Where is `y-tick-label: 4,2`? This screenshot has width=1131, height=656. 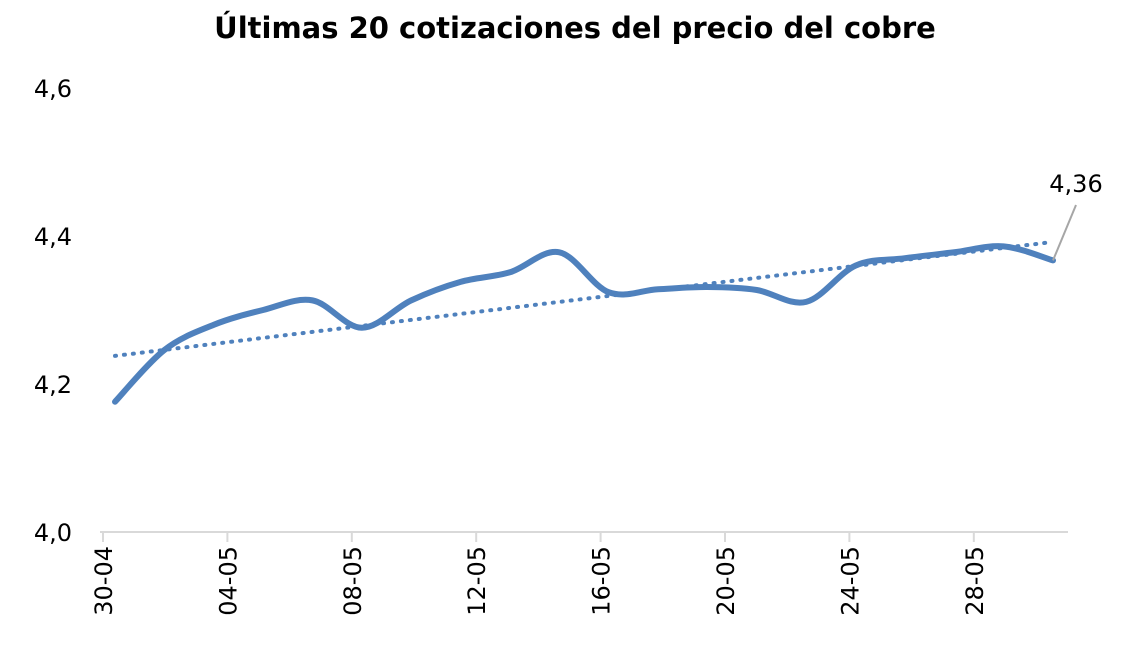 y-tick-label: 4,2 is located at coordinates (53, 385).